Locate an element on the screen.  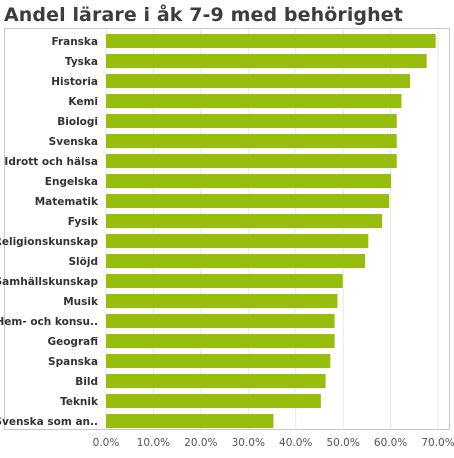
category-label: Hem- och konsu.. is located at coordinates (49, 322).